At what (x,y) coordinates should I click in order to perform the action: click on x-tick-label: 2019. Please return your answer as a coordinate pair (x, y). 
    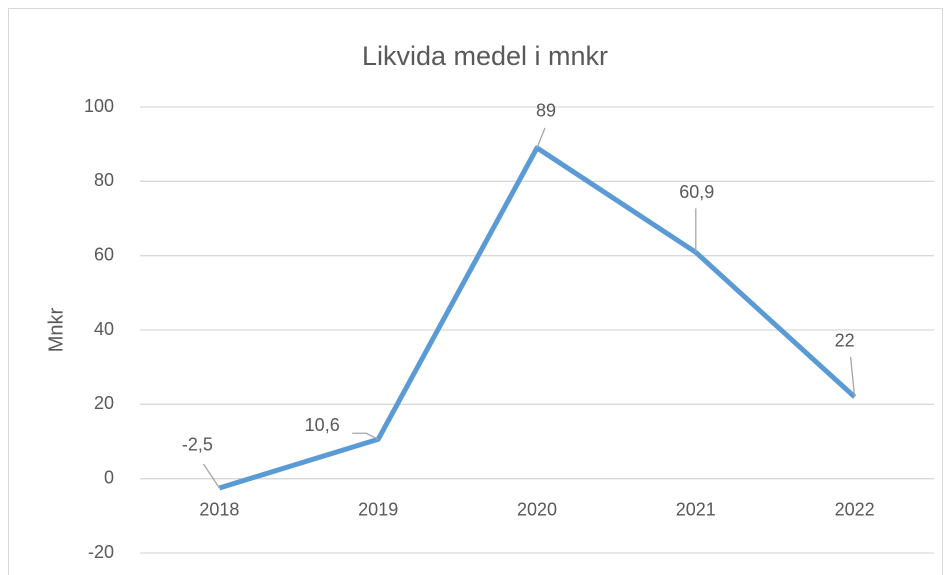
    Looking at the image, I should click on (378, 509).